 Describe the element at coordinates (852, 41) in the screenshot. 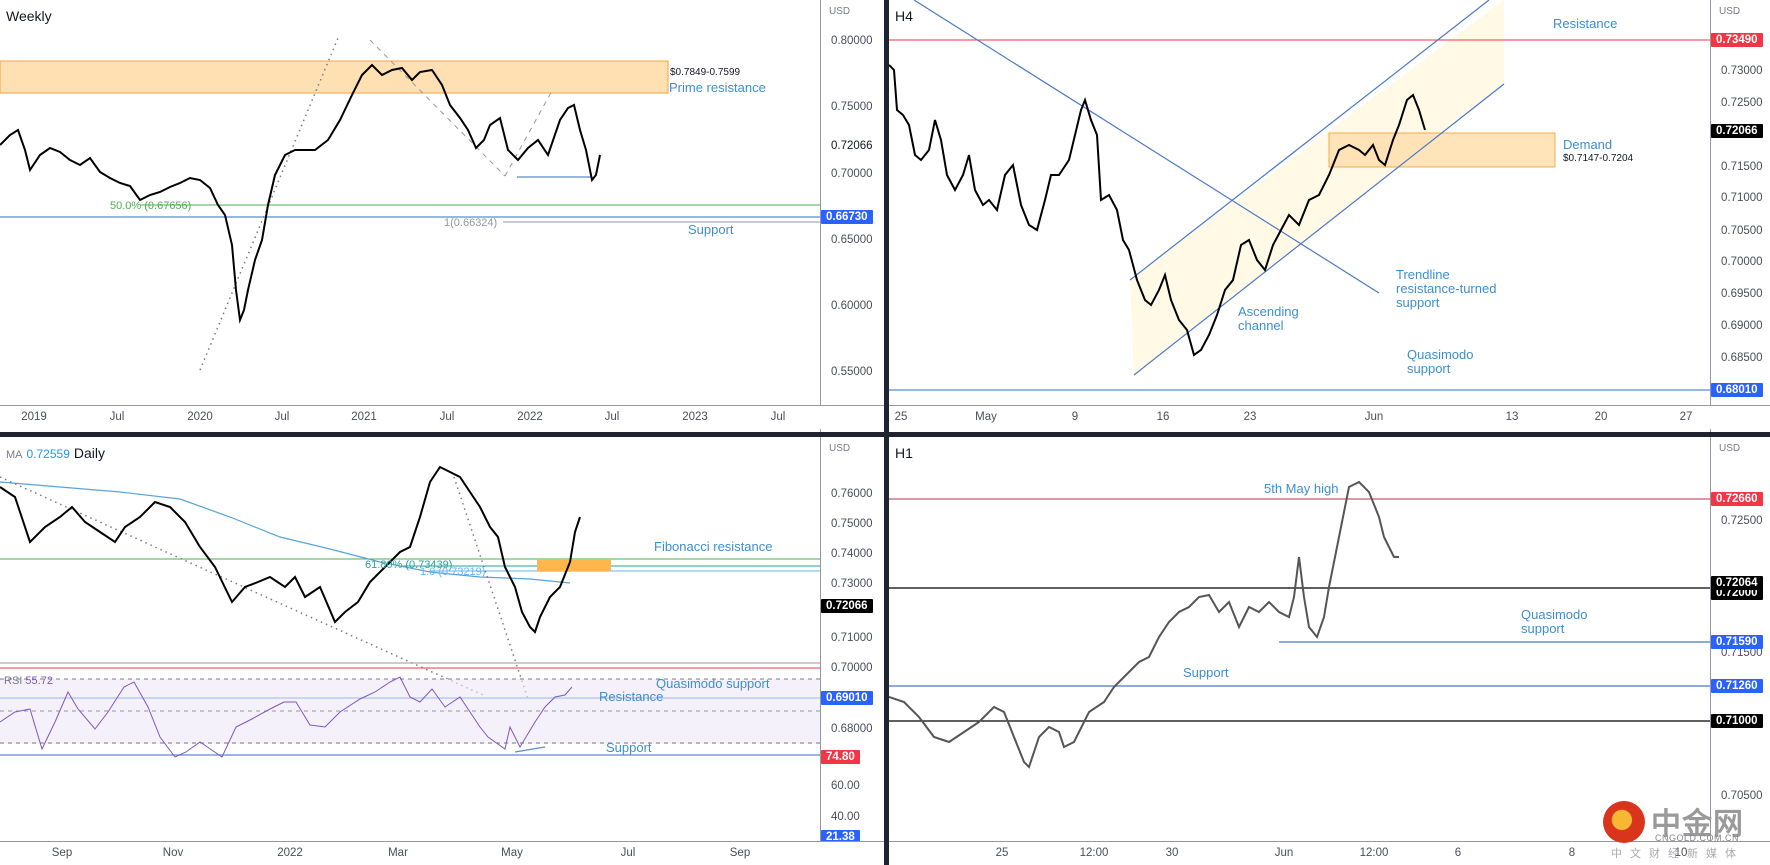

I see `y-tick: 0.80000` at that location.